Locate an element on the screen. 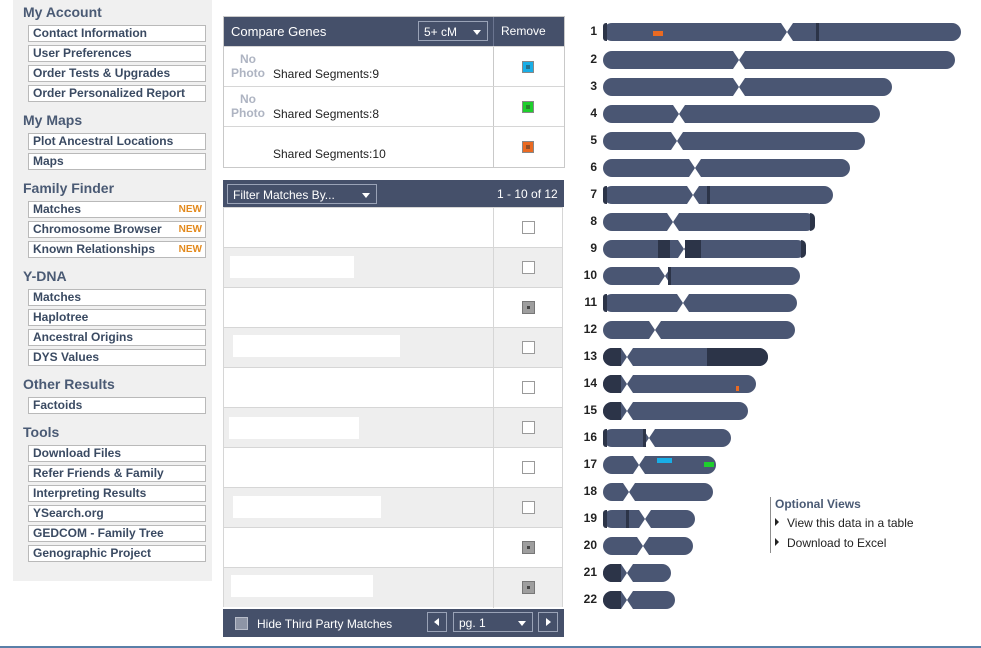 The height and width of the screenshot is (648, 981). sidebar-item-label: Interpreting Results is located at coordinates (90, 493).